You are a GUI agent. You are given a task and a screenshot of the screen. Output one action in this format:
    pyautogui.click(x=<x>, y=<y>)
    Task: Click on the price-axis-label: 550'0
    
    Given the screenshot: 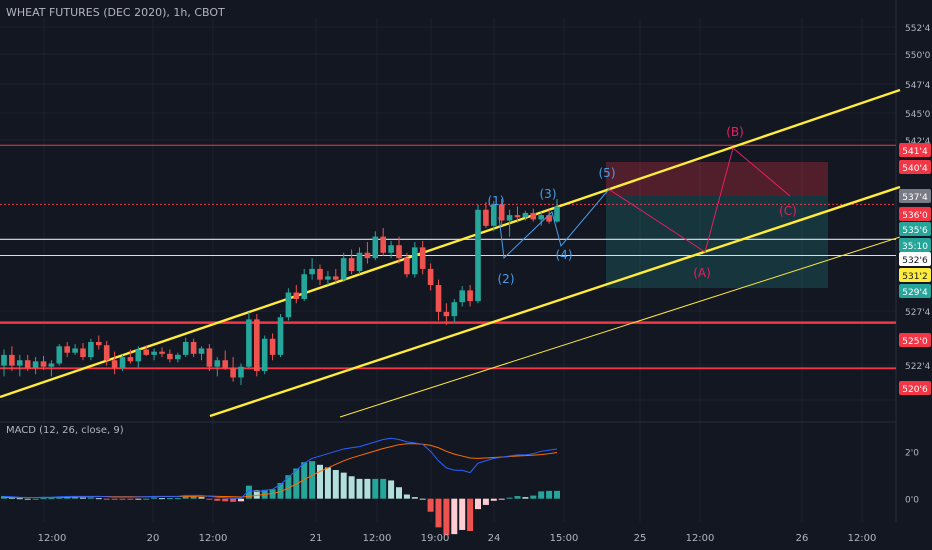 What is the action you would take?
    pyautogui.click(x=918, y=56)
    